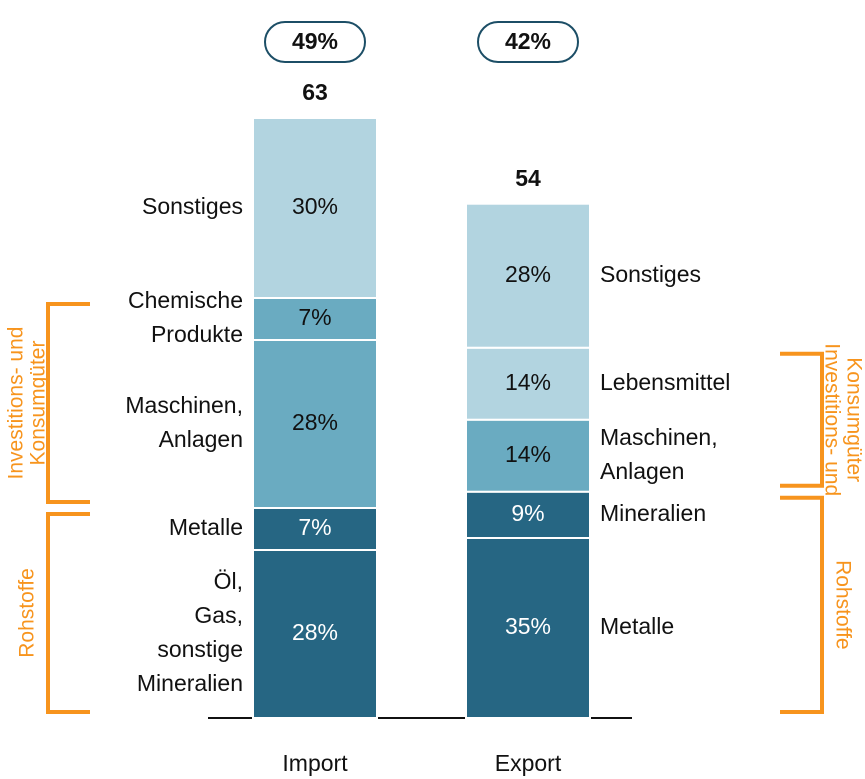 Image resolution: width=865 pixels, height=779 pixels. I want to click on segment-label: Chemische, so click(185, 300).